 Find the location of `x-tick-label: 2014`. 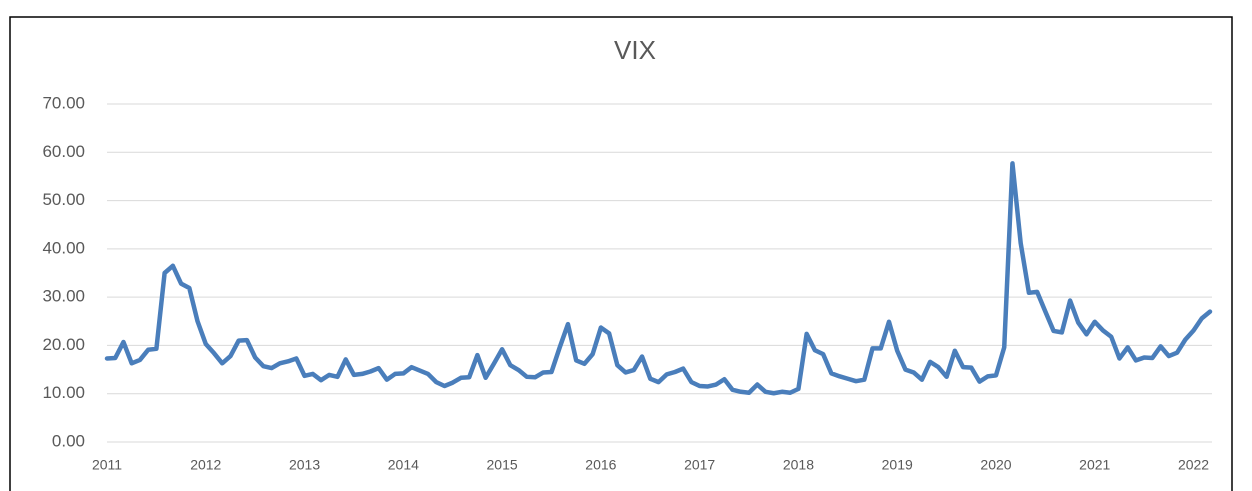

x-tick-label: 2014 is located at coordinates (403, 465).